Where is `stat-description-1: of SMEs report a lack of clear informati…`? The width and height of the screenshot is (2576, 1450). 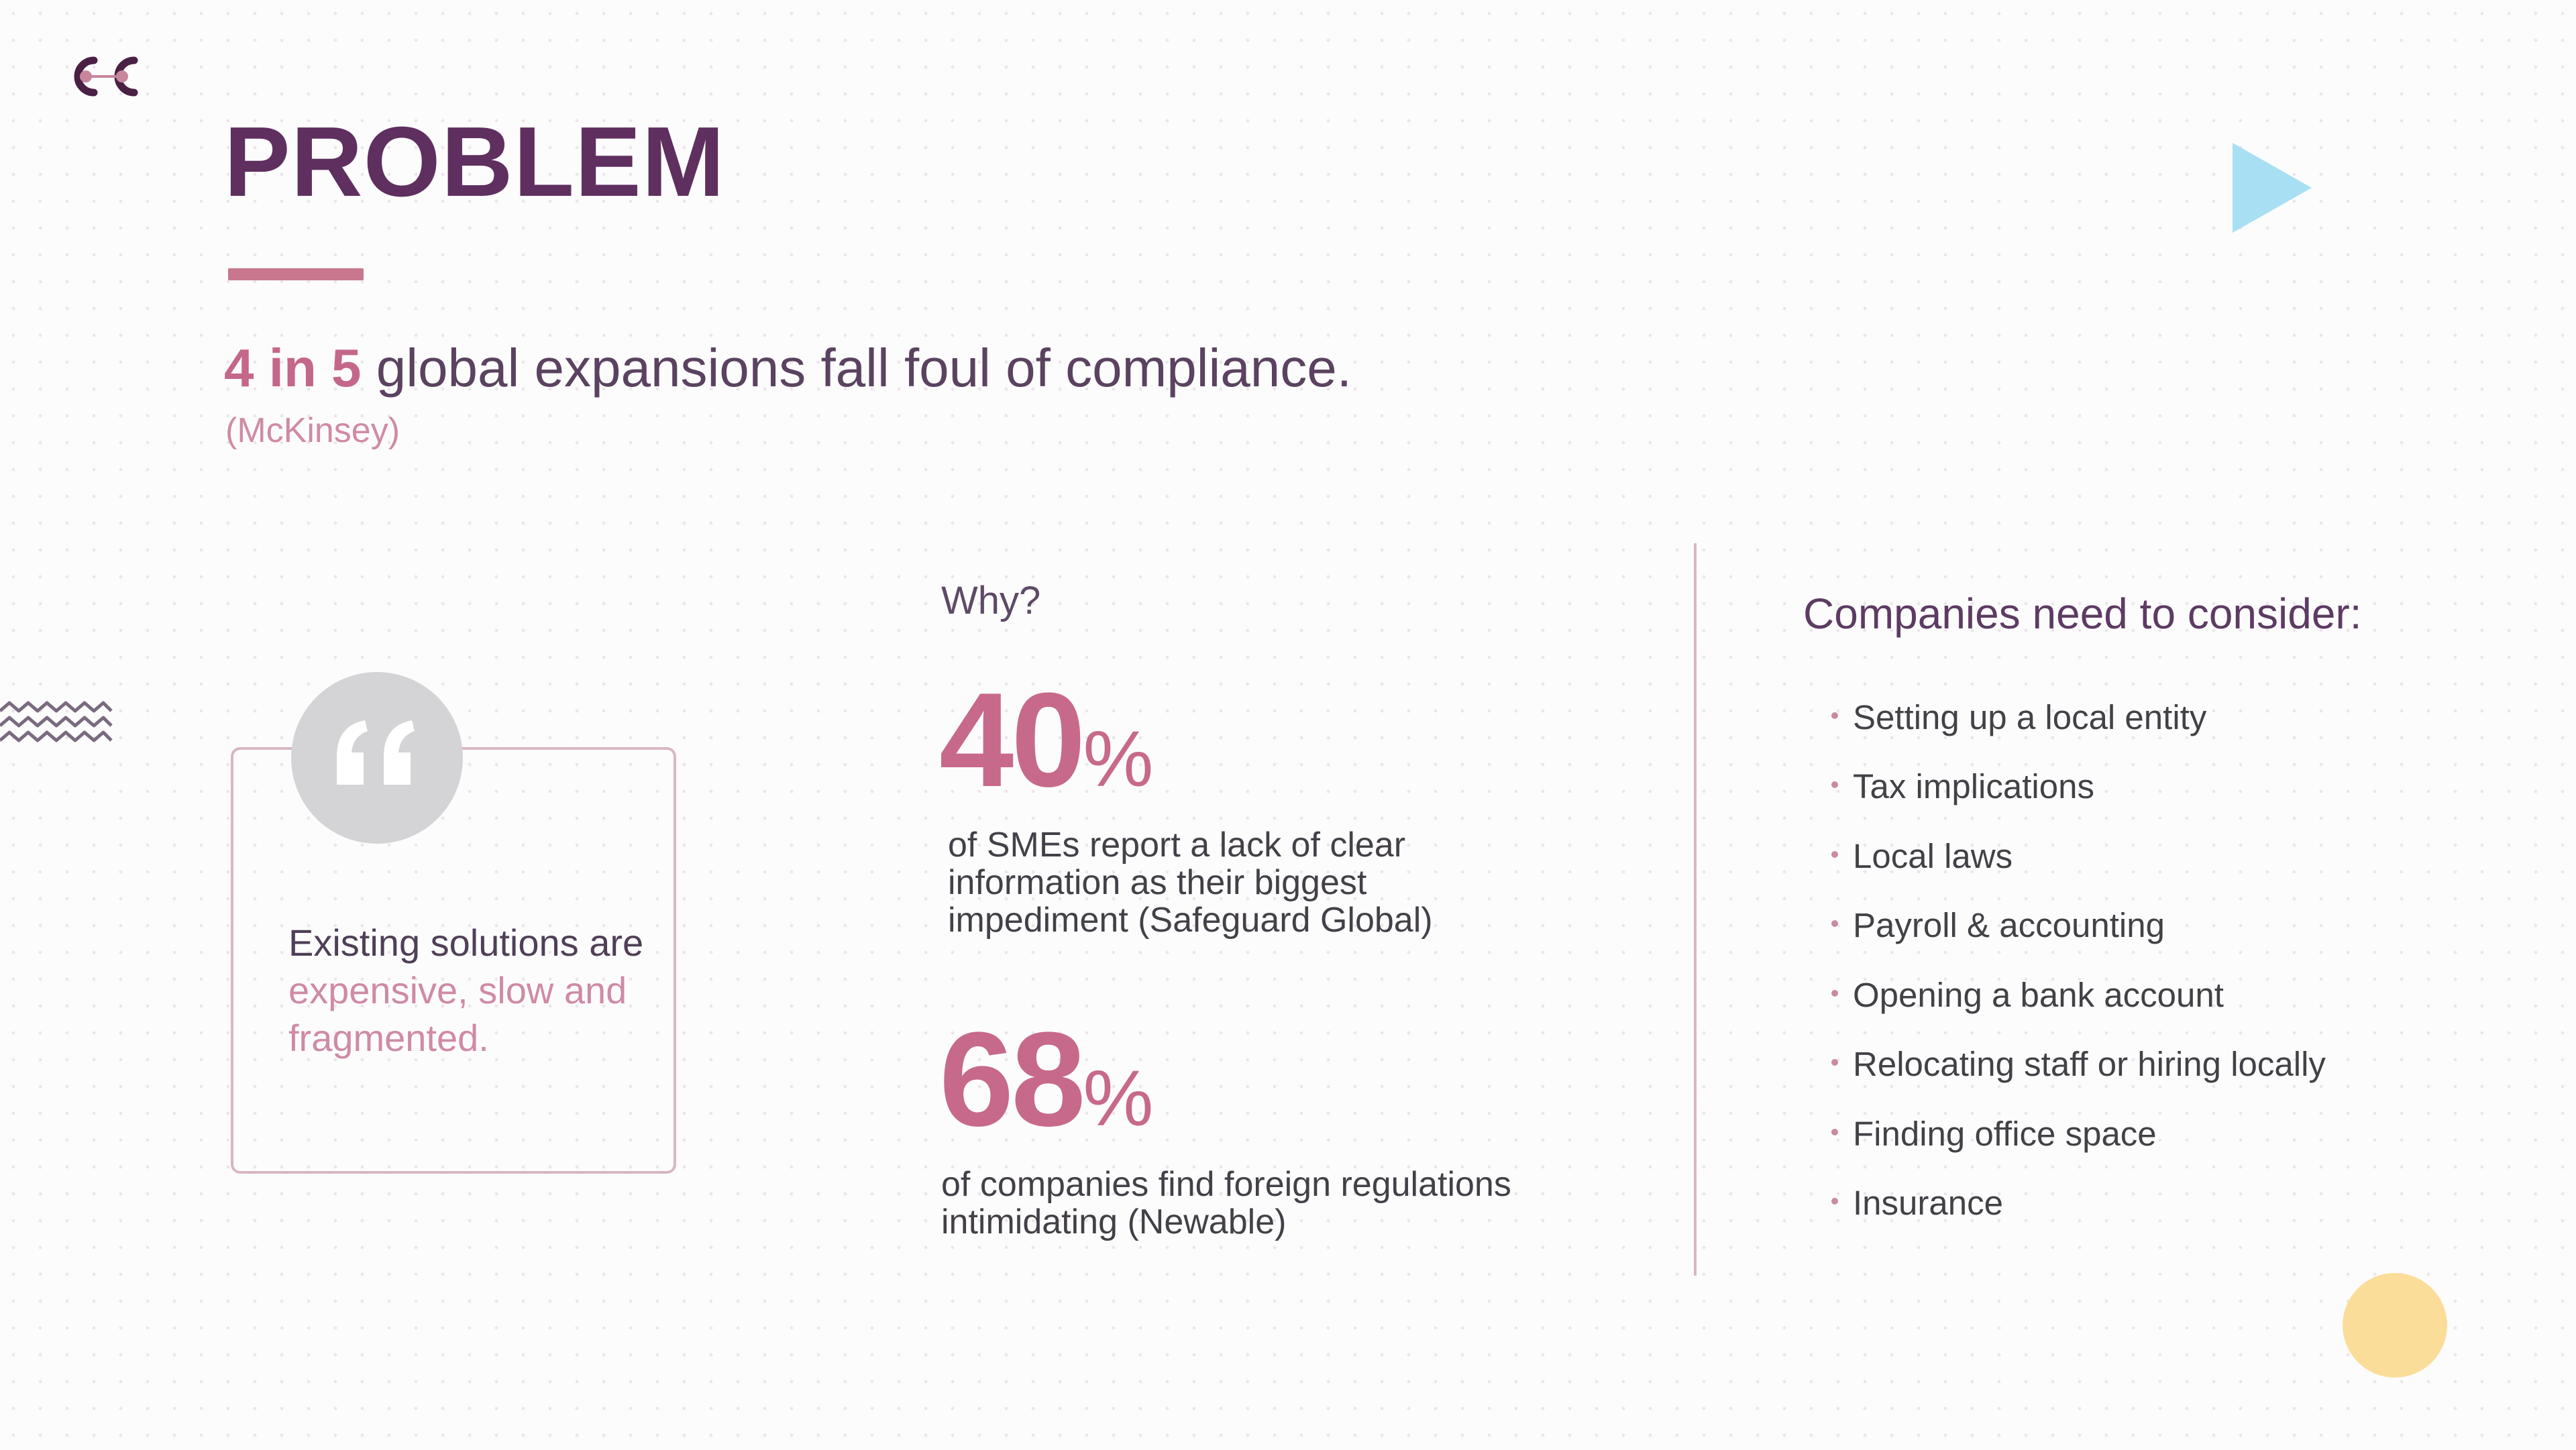
stat-description-1: of SMEs report a lack of clear informati… is located at coordinates (1190, 883).